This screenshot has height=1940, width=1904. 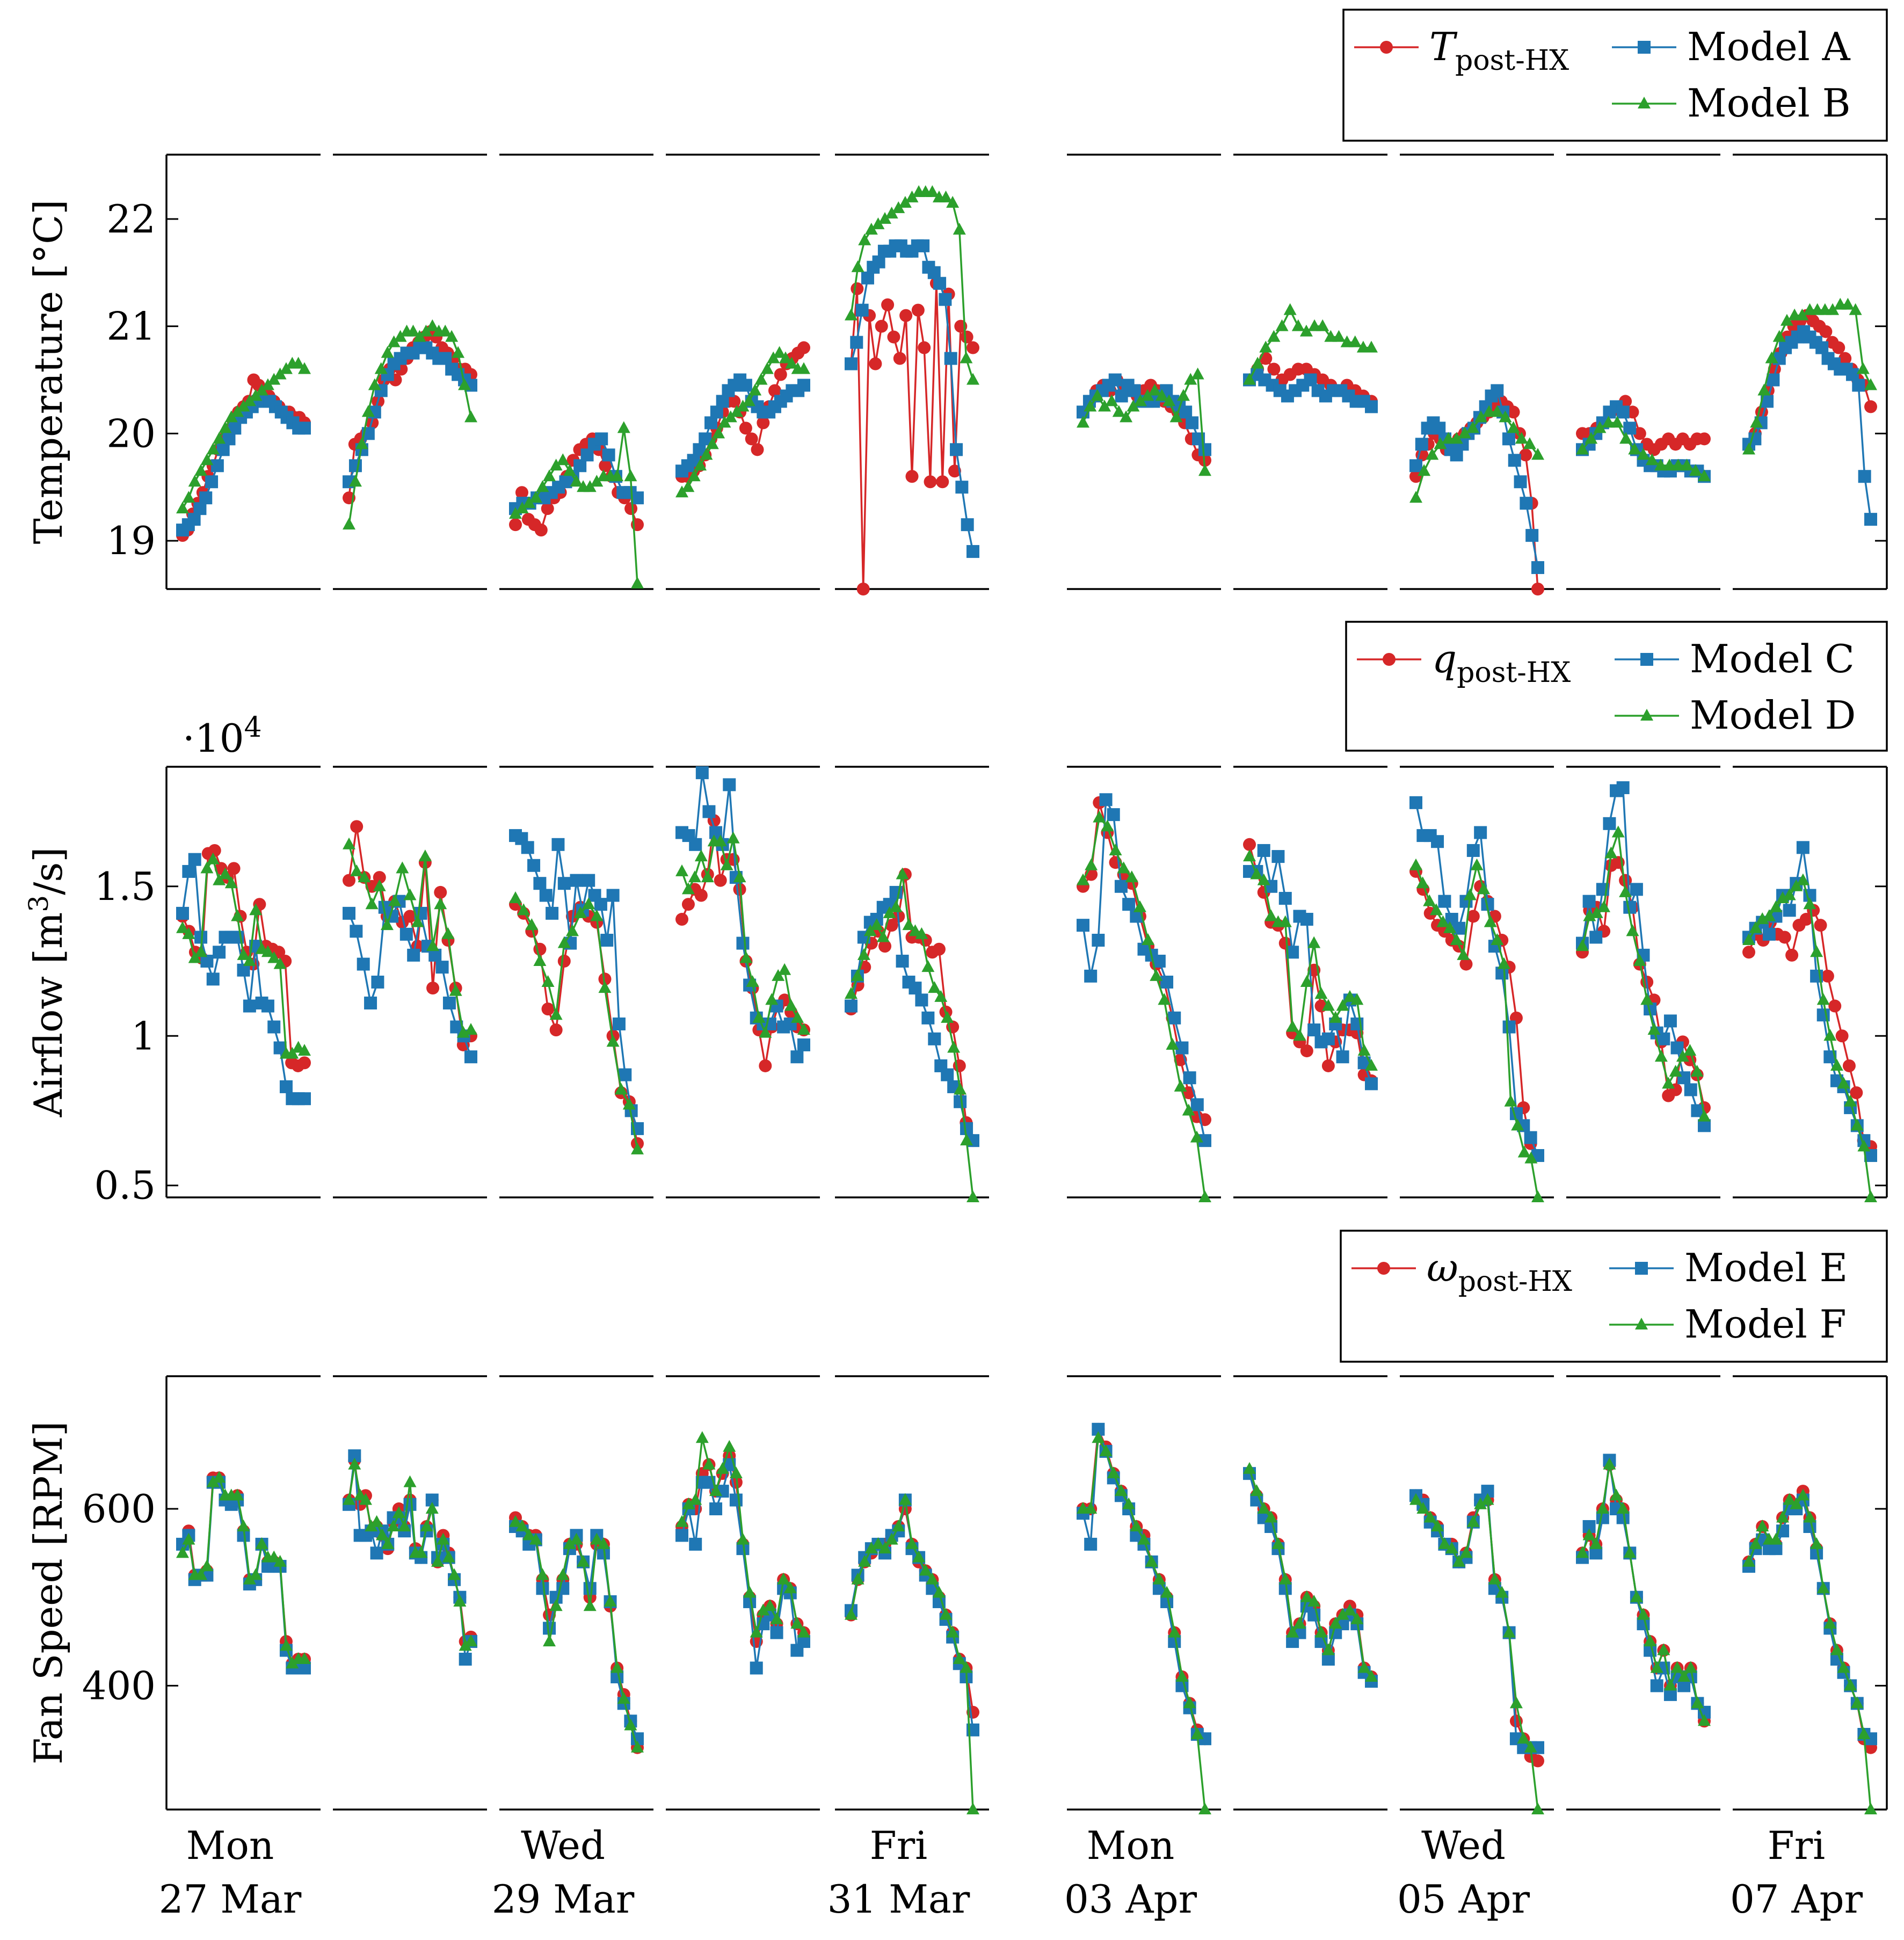 What do you see at coordinates (131, 540) in the screenshot?
I see `y-tick-label: 19` at bounding box center [131, 540].